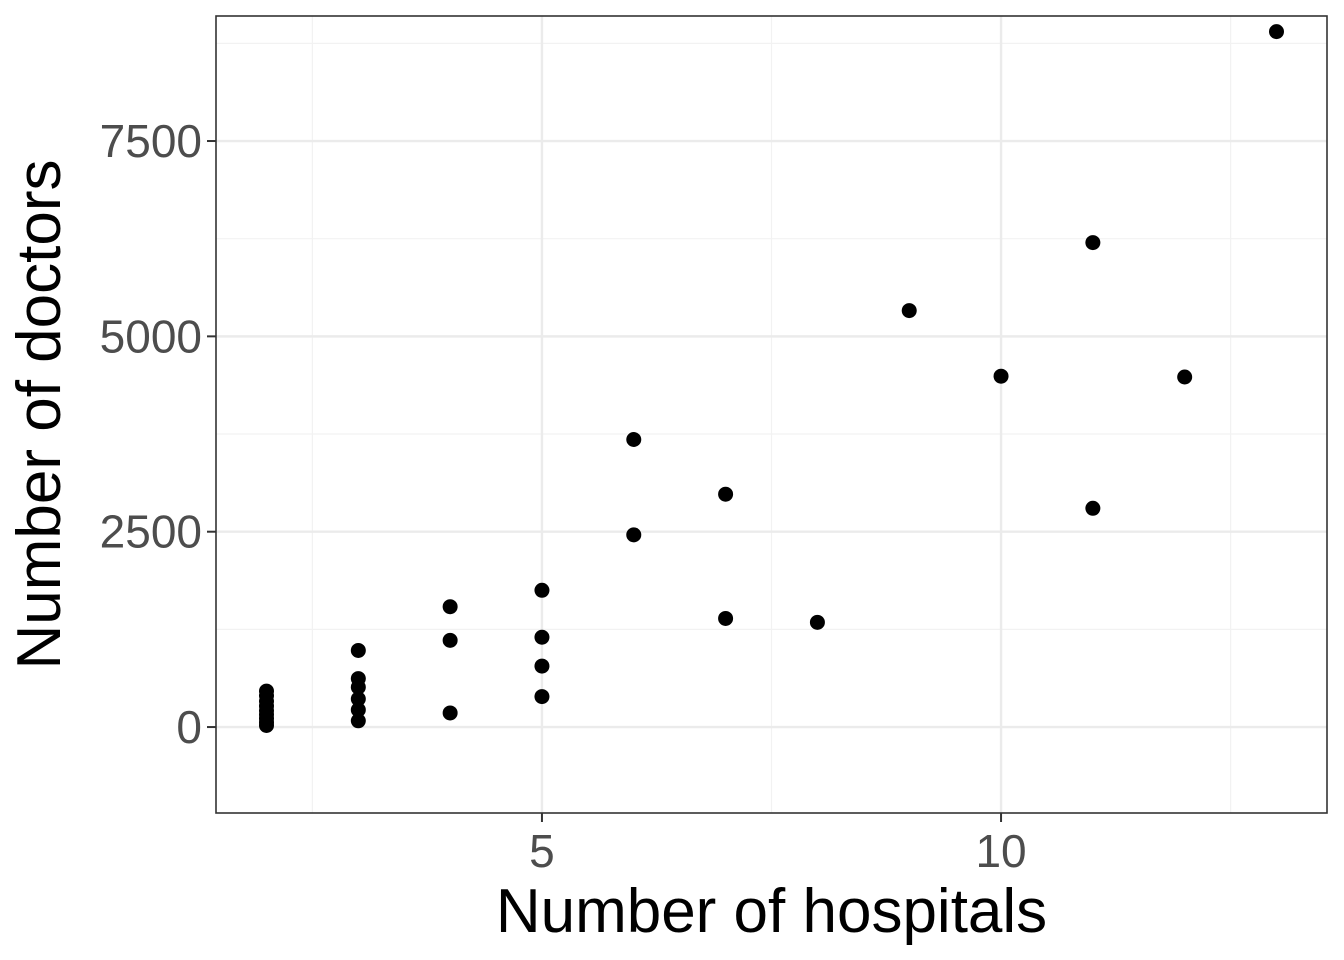  Describe the element at coordinates (778, 845) in the screenshot. I see `x-axis-ticks: 5 10` at that location.